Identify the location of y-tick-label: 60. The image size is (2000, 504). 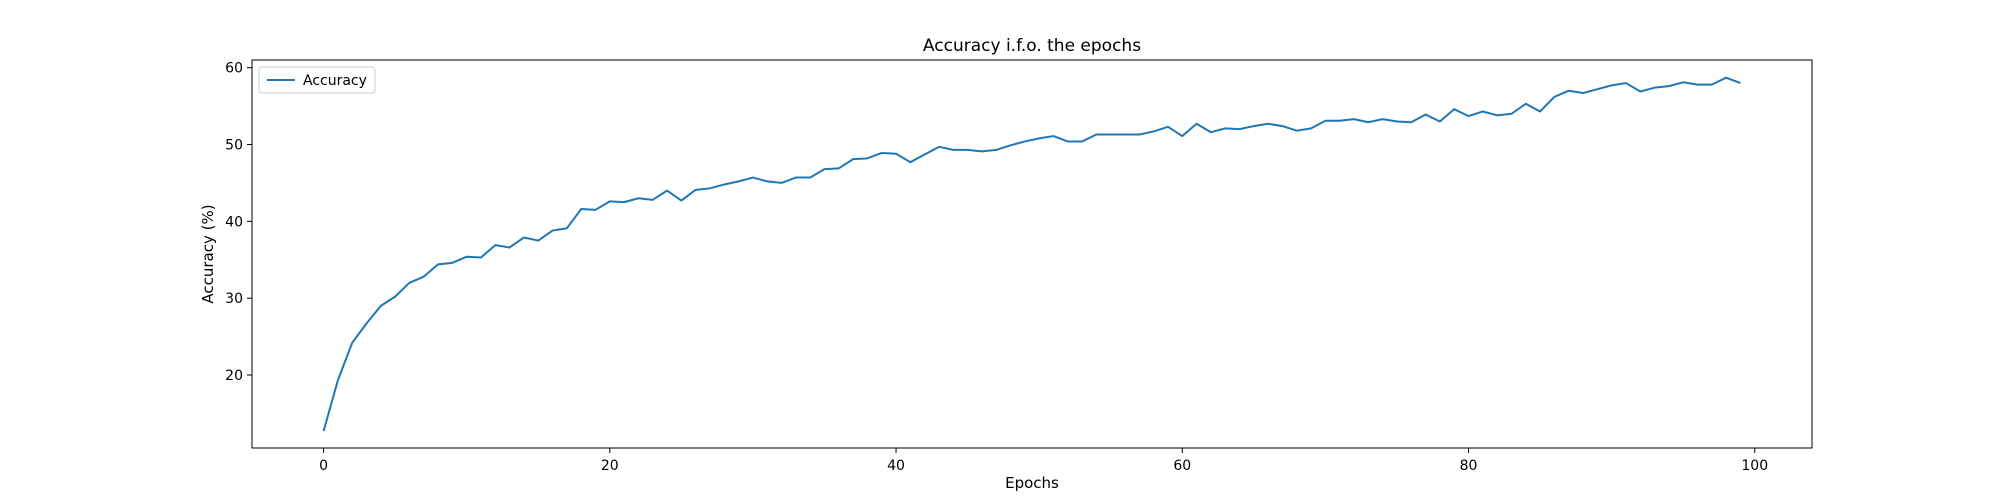
(234, 69).